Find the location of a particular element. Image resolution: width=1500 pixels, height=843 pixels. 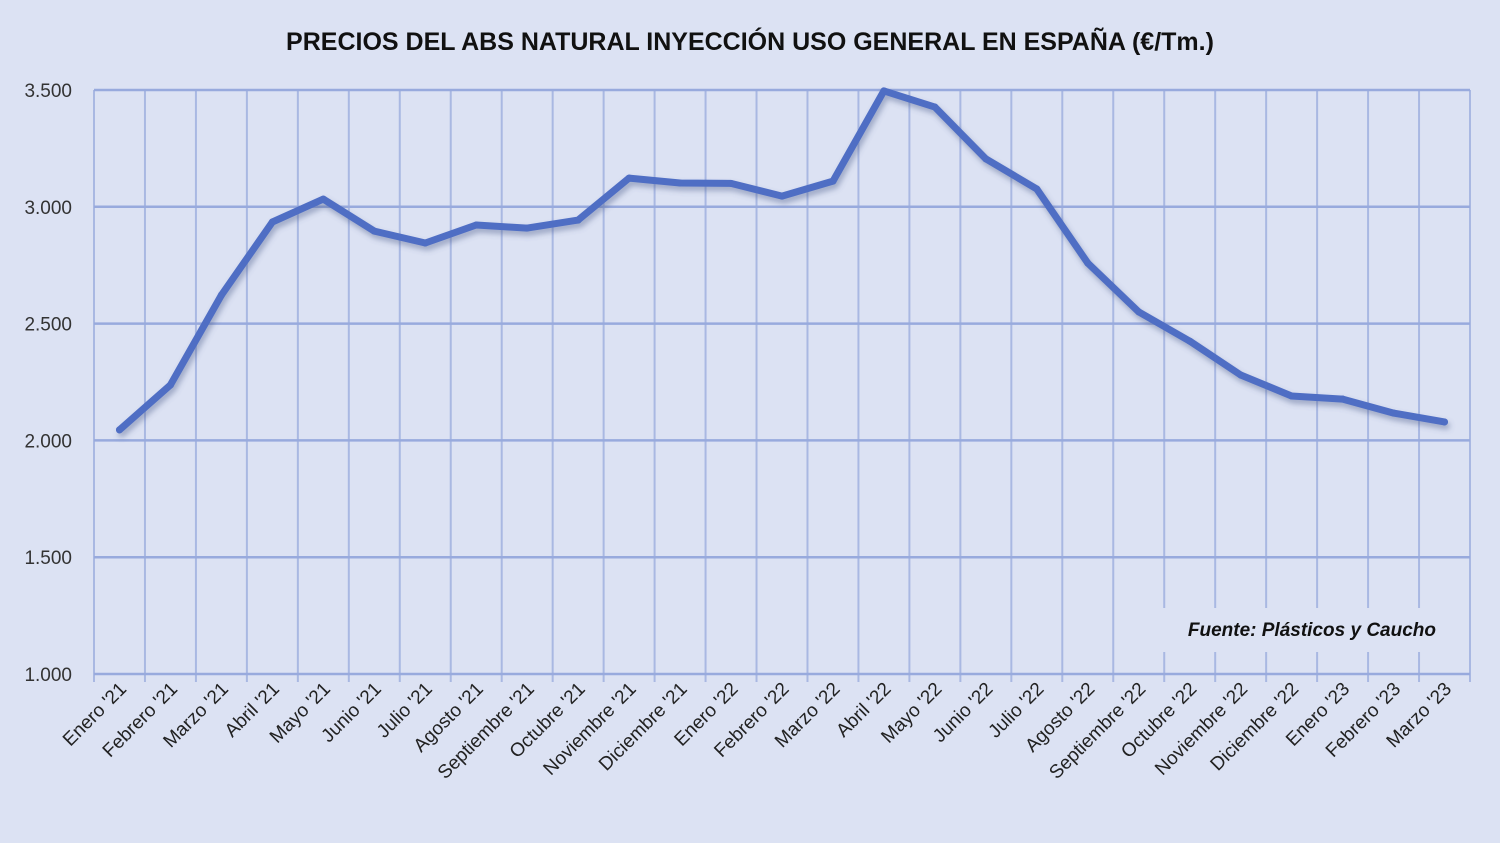

y-tick-label: 2.000 is located at coordinates (48, 441).